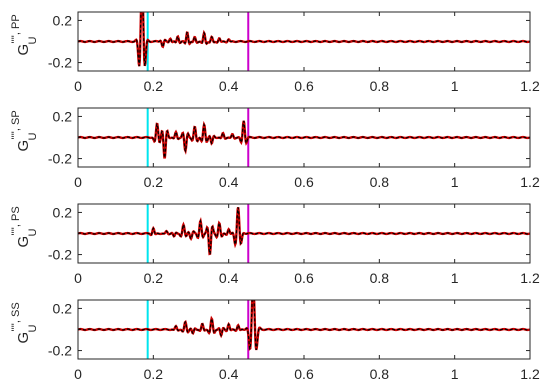 The image size is (544, 387). I want to click on y-label-sup: '''', SP, so click(16, 124).